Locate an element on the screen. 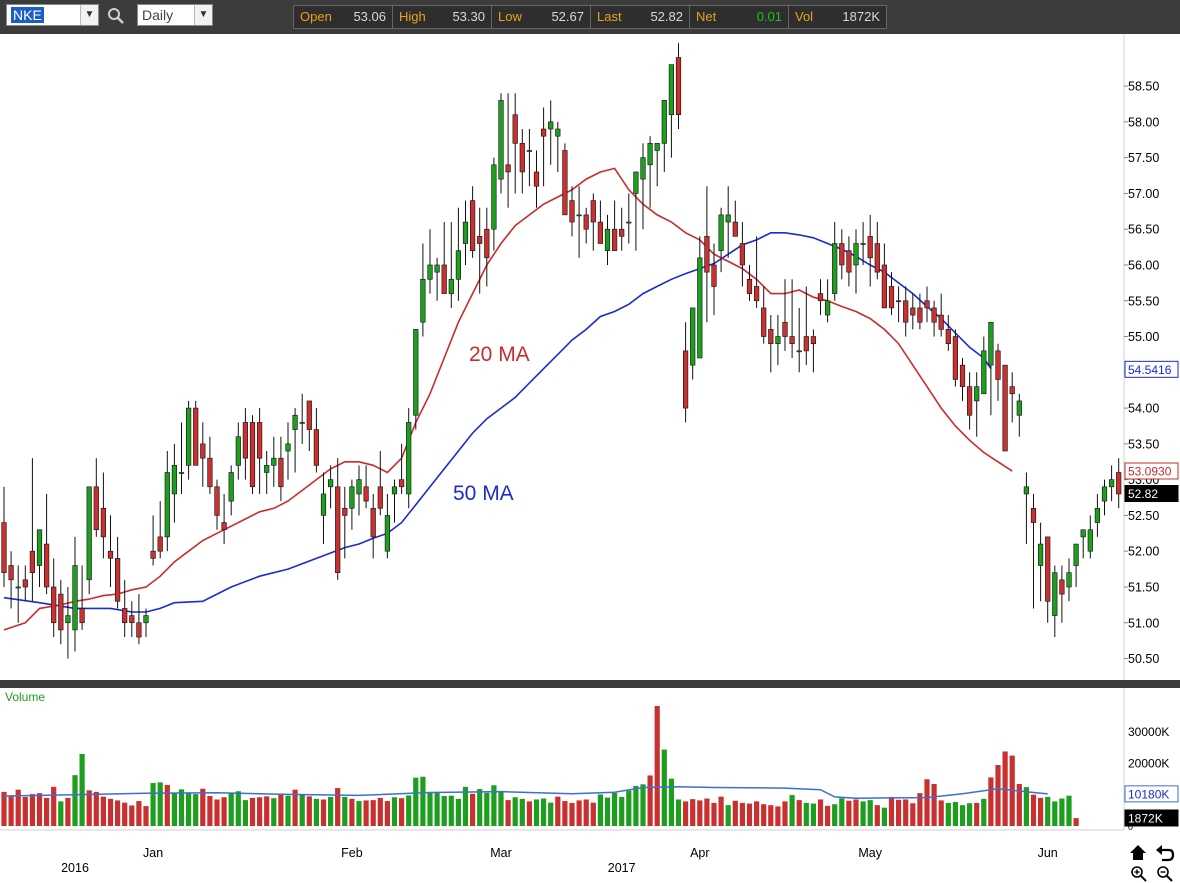 The image size is (1180, 883). quote-last-value: 52.82 is located at coordinates (666, 16).